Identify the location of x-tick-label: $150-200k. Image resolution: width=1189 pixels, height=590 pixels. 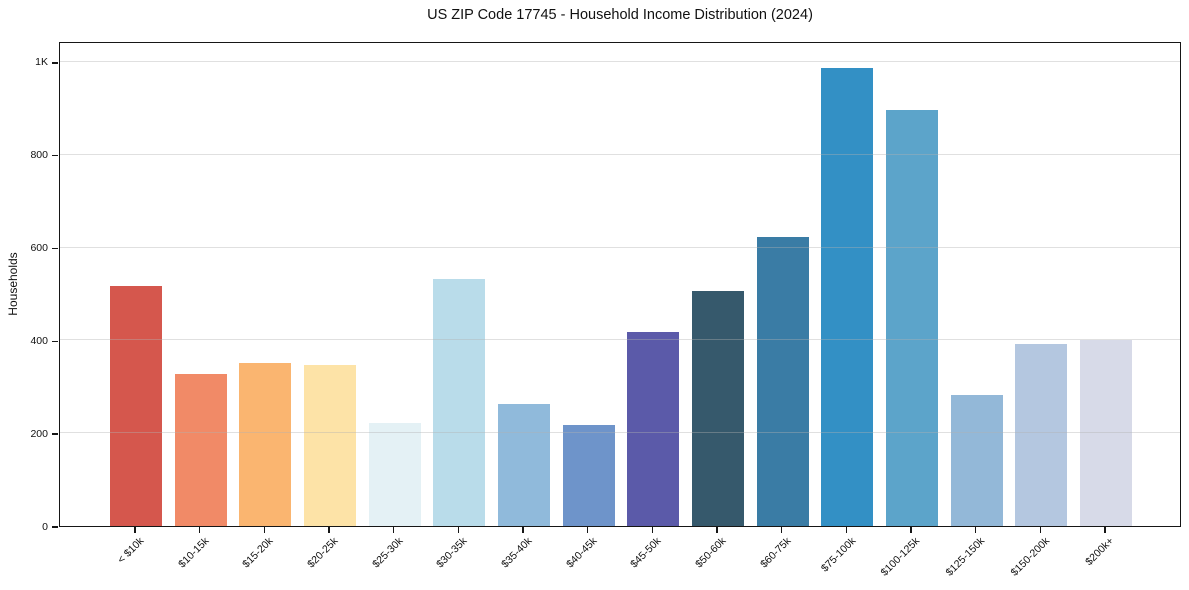
(1030, 557).